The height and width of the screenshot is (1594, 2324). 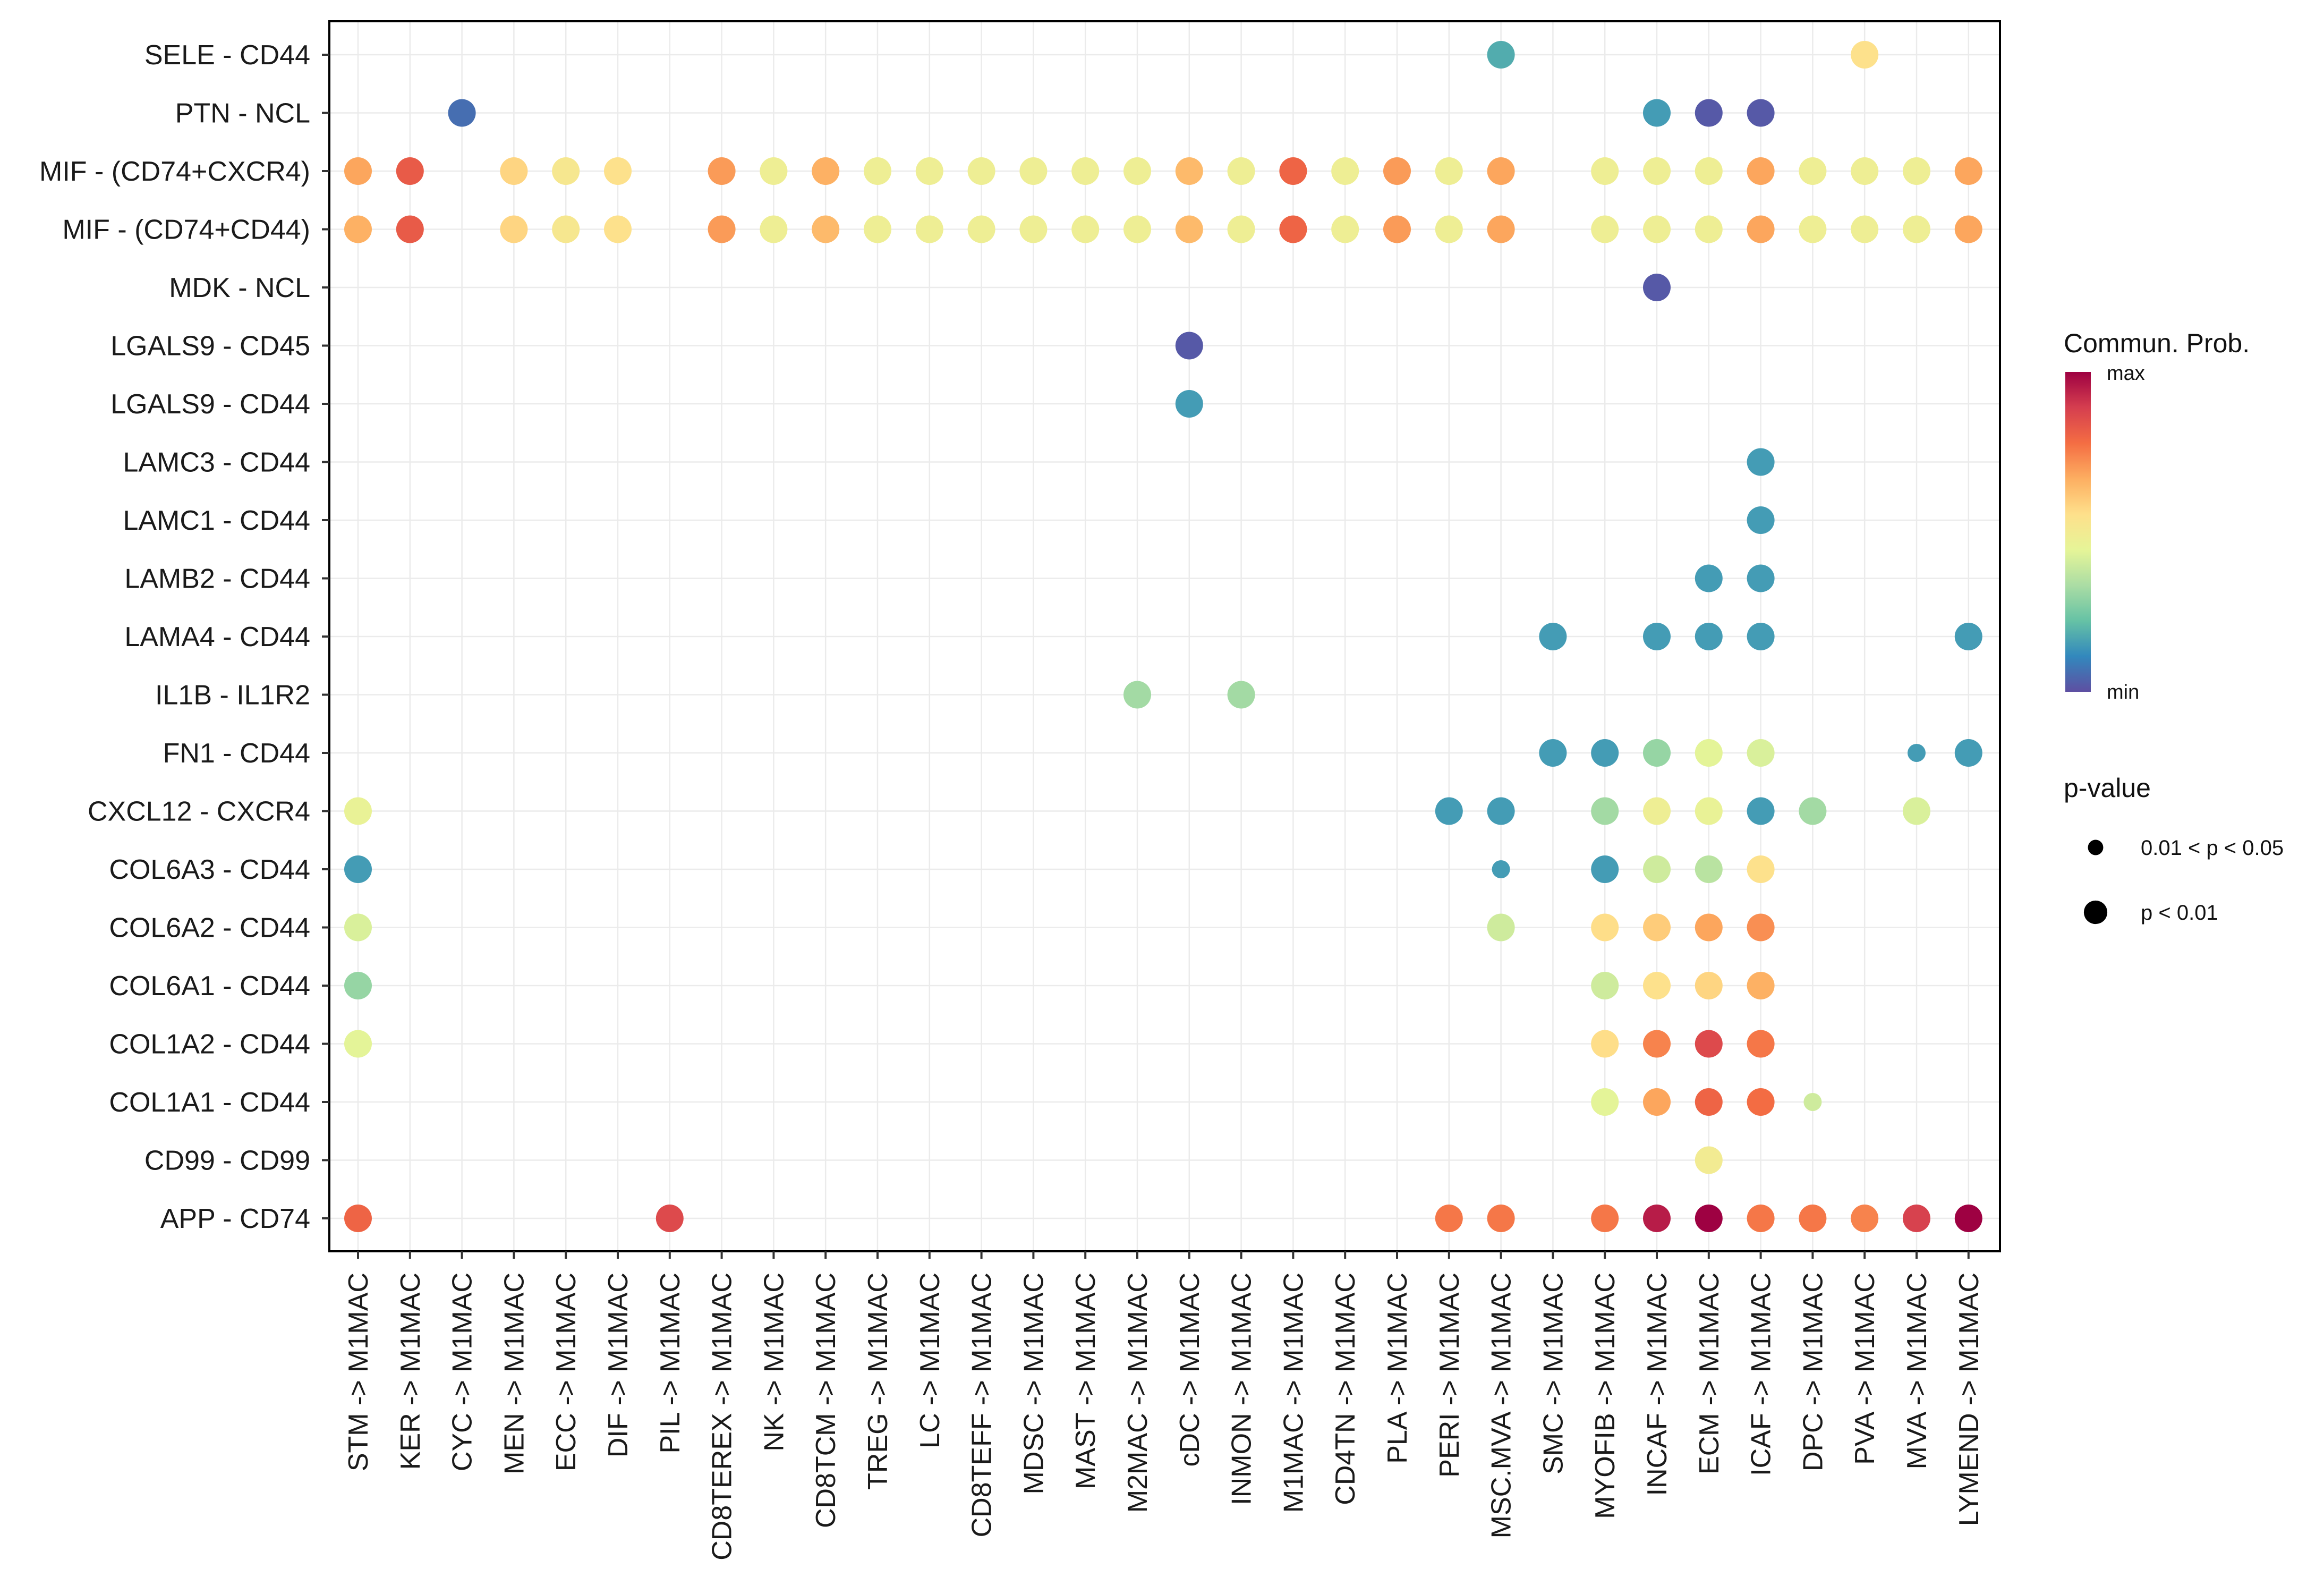 What do you see at coordinates (2078, 532) in the screenshot?
I see `colorbar` at bounding box center [2078, 532].